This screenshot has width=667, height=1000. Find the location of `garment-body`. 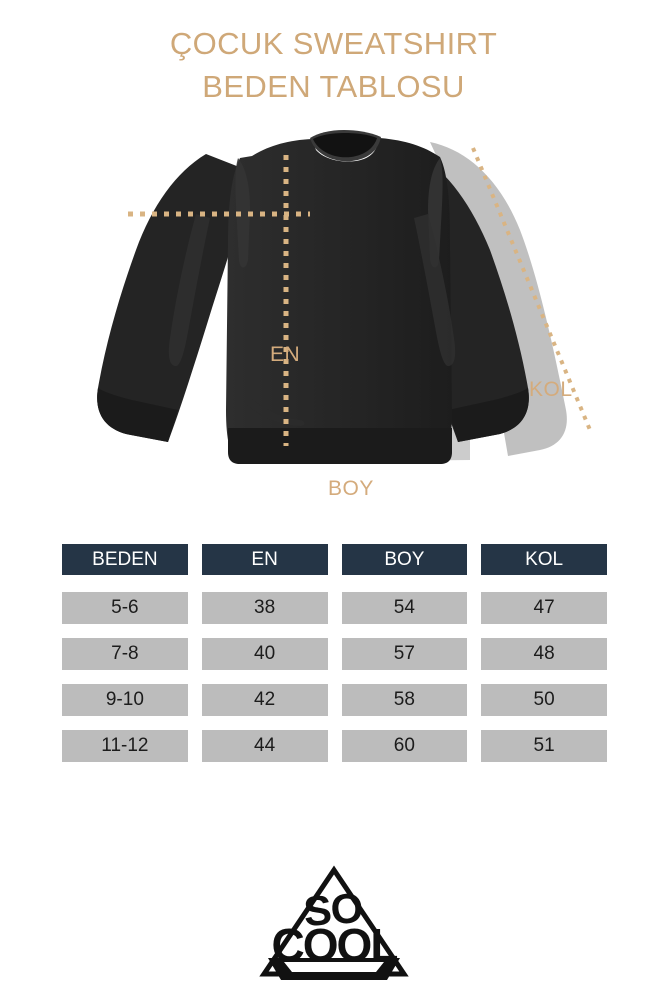

garment-body is located at coordinates (339, 301).